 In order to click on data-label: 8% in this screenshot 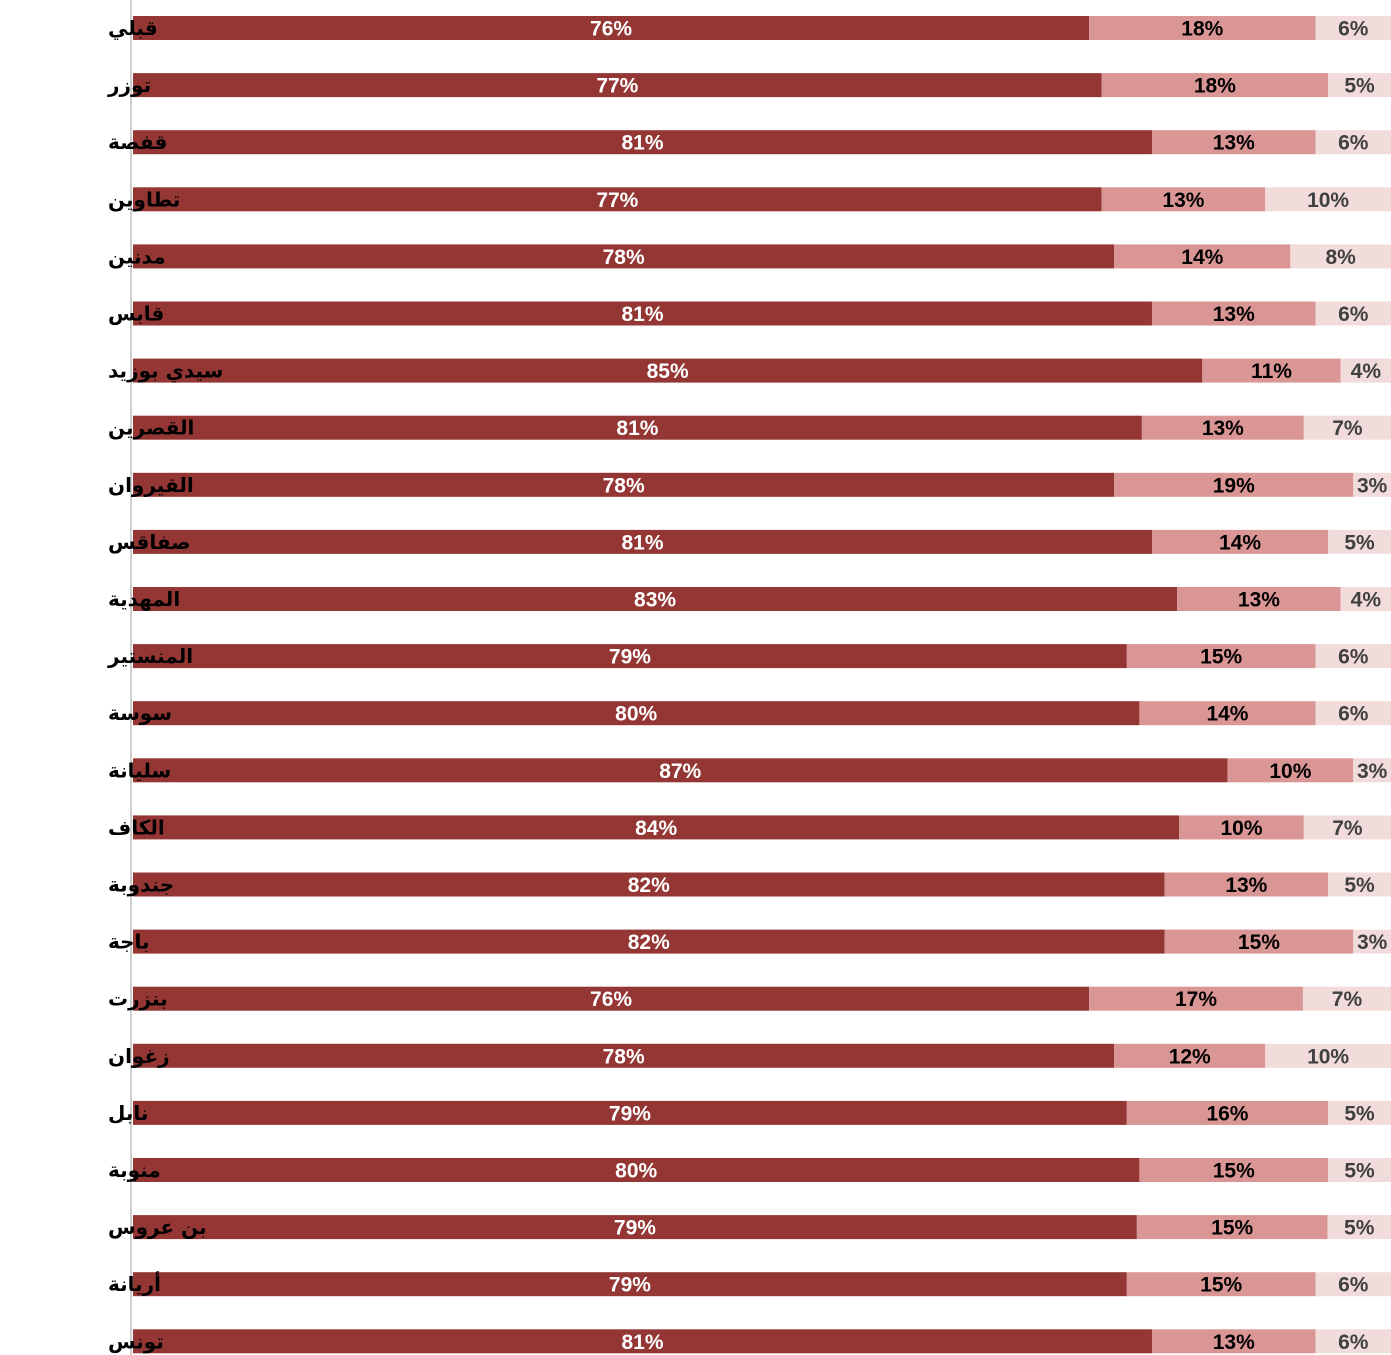, I will do `click(1341, 257)`.